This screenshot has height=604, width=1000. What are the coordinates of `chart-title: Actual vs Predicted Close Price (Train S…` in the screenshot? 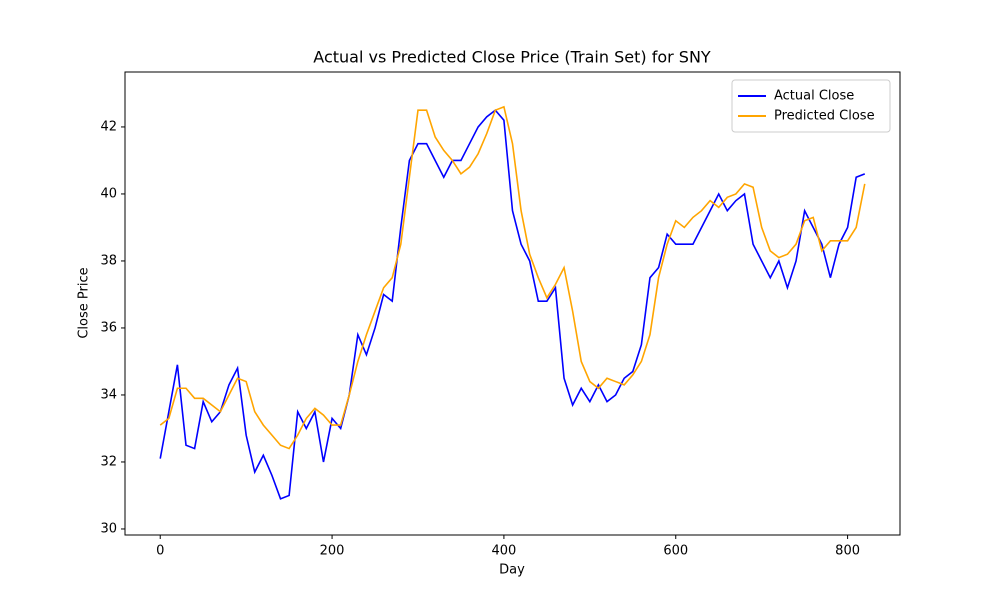 It's located at (512, 57).